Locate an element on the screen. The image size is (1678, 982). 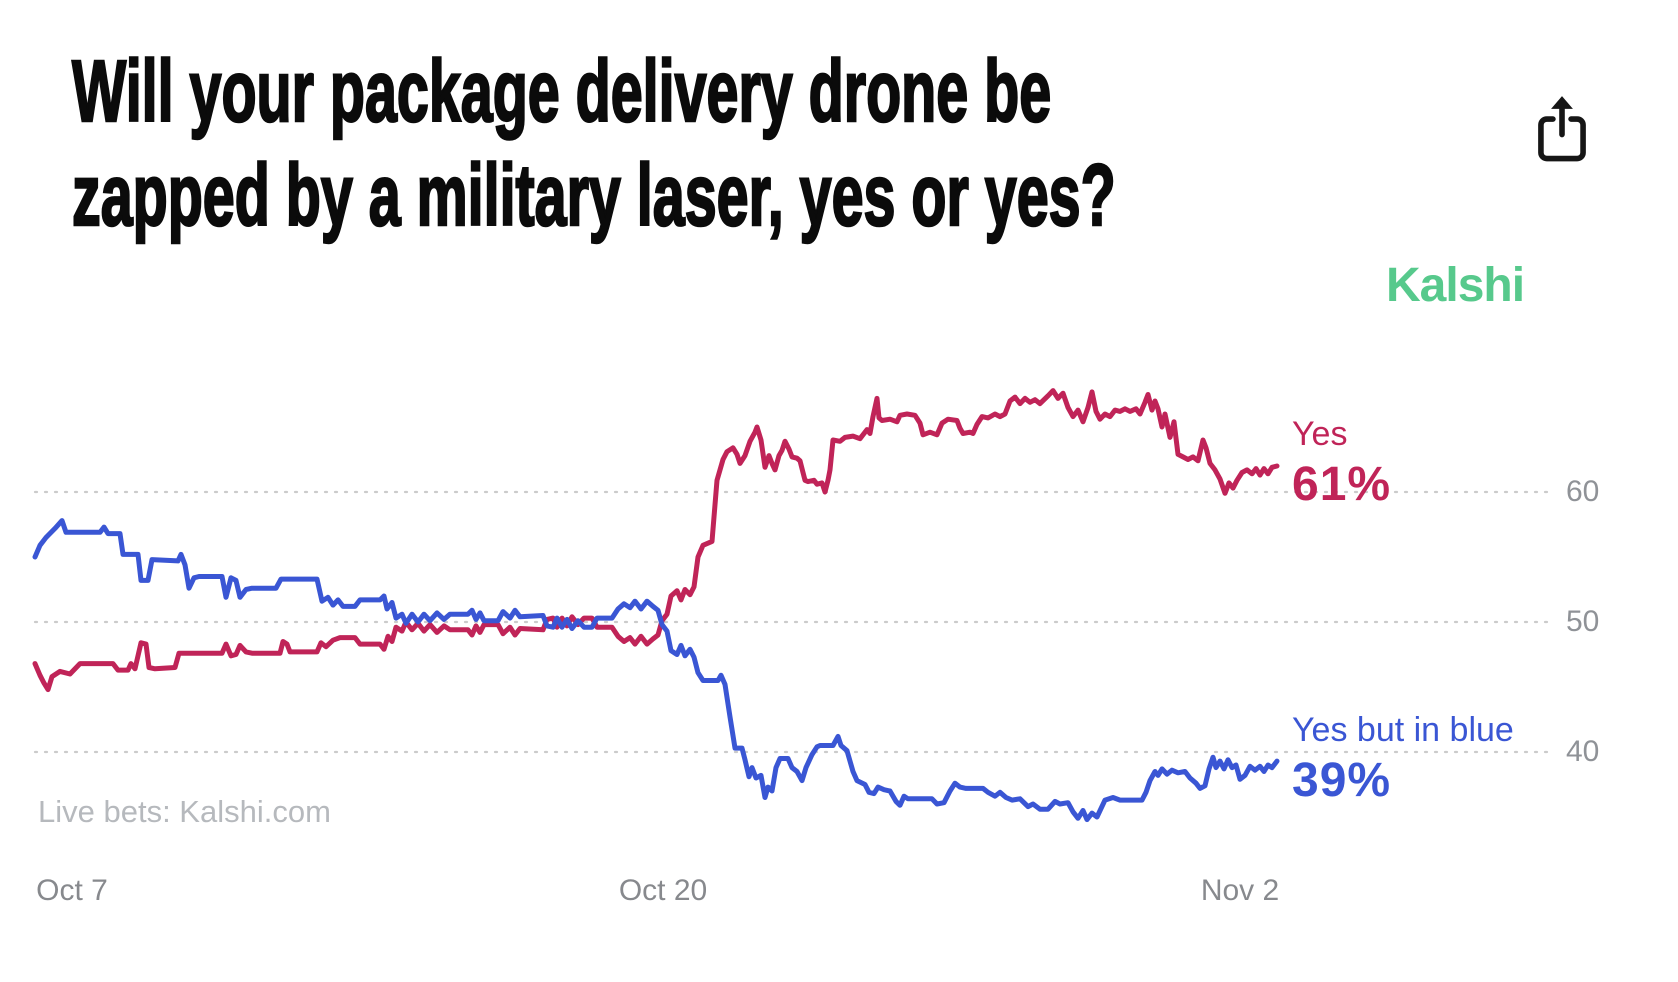
y-axis-tick-60: 60 is located at coordinates (1583, 491).